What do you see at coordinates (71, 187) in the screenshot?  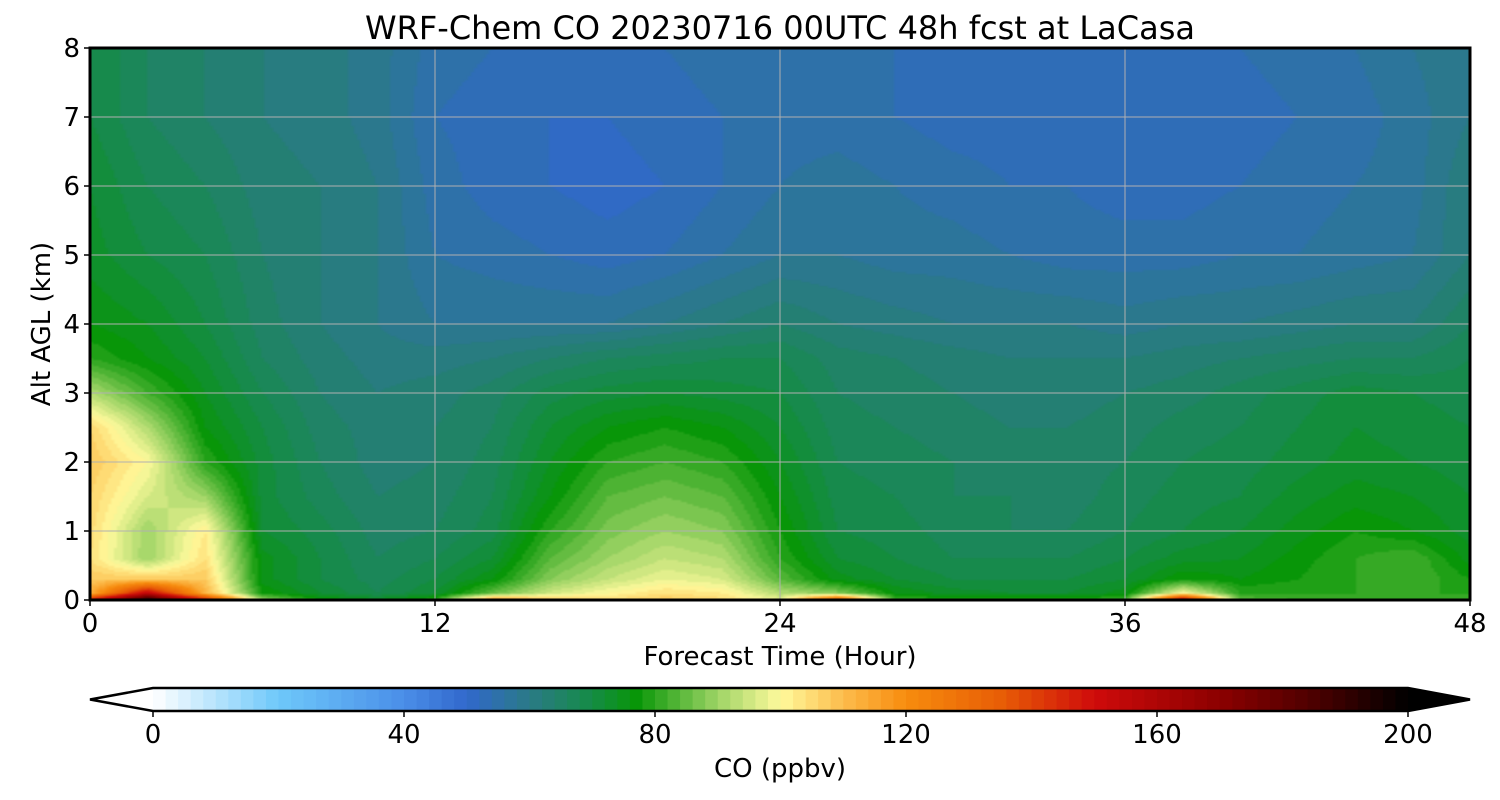 I see `y-tick-label: 6` at bounding box center [71, 187].